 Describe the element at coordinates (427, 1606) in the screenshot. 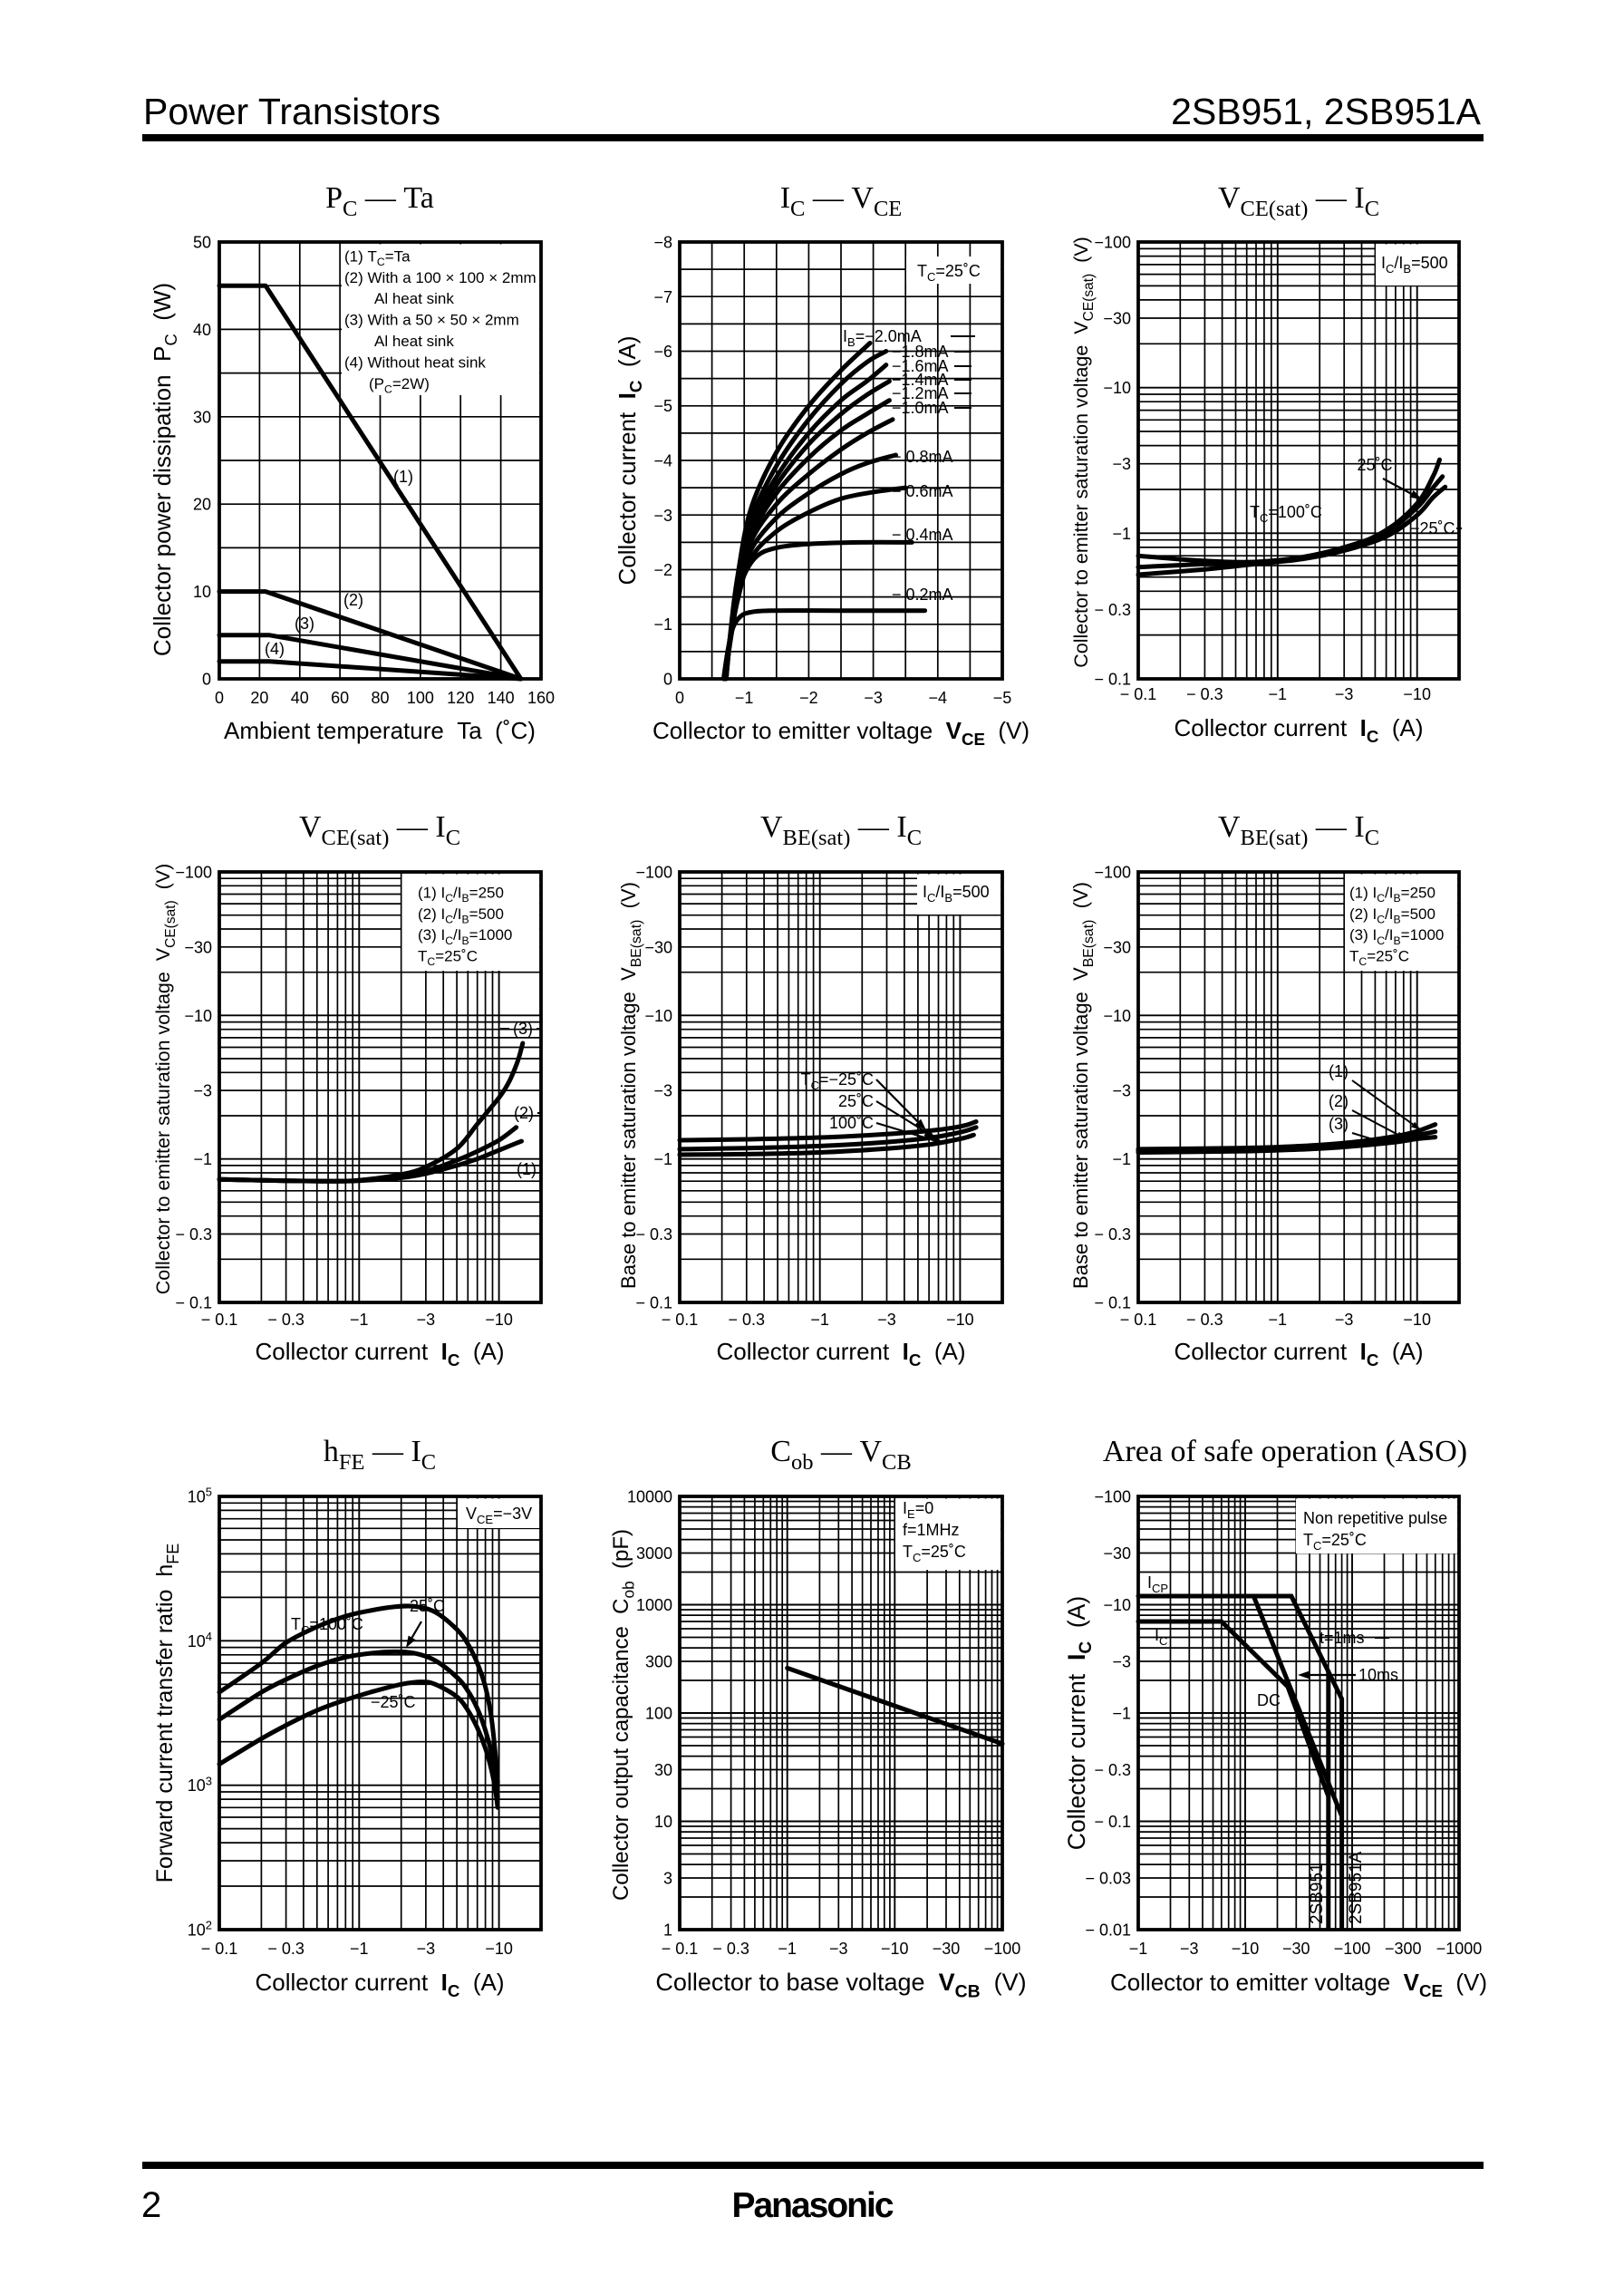

I see `svg-text: 25˚C` at that location.